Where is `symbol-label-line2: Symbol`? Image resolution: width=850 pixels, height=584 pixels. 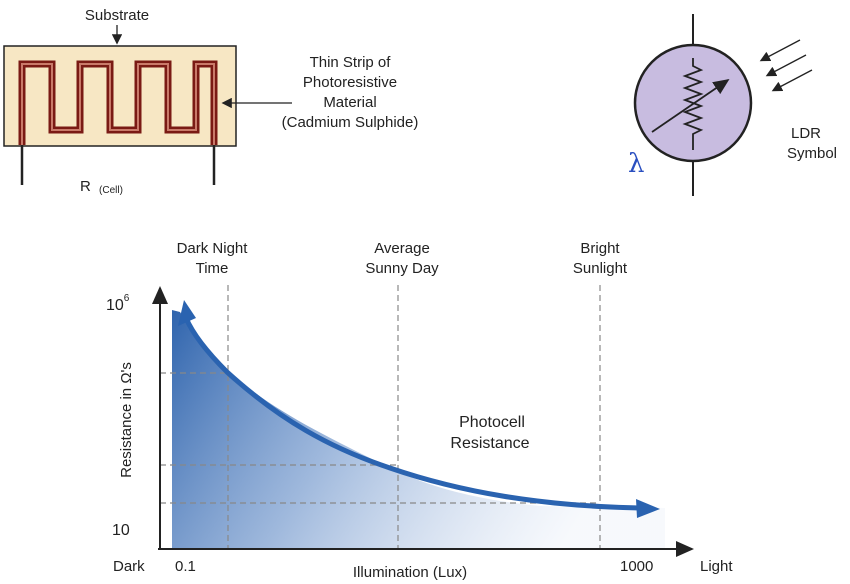 symbol-label-line2: Symbol is located at coordinates (812, 153).